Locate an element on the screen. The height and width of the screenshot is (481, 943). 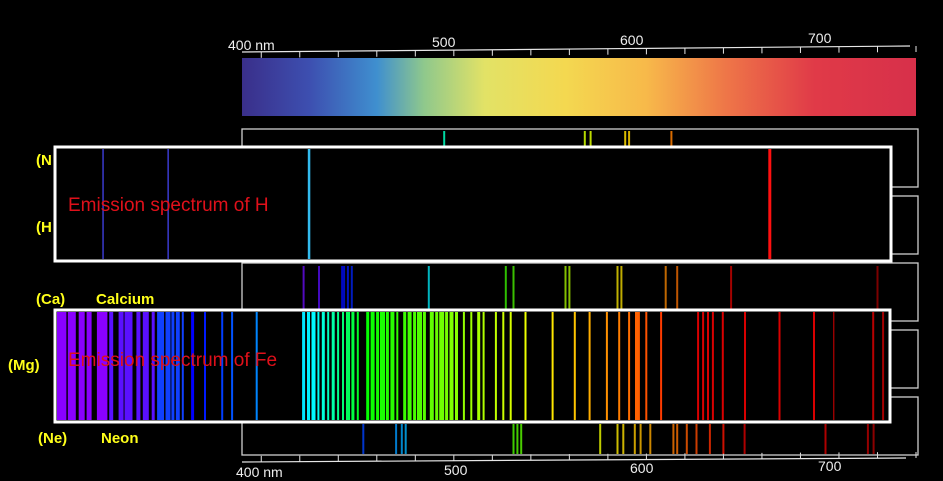
top-tick-label-400: 400 nm is located at coordinates (251, 45).